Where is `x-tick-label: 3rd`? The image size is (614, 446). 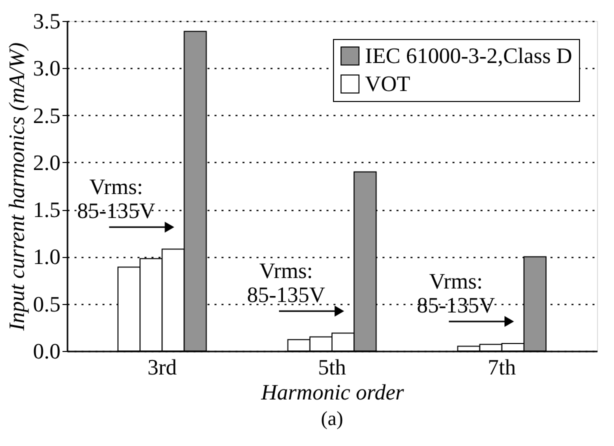
x-tick-label: 3rd is located at coordinates (162, 367).